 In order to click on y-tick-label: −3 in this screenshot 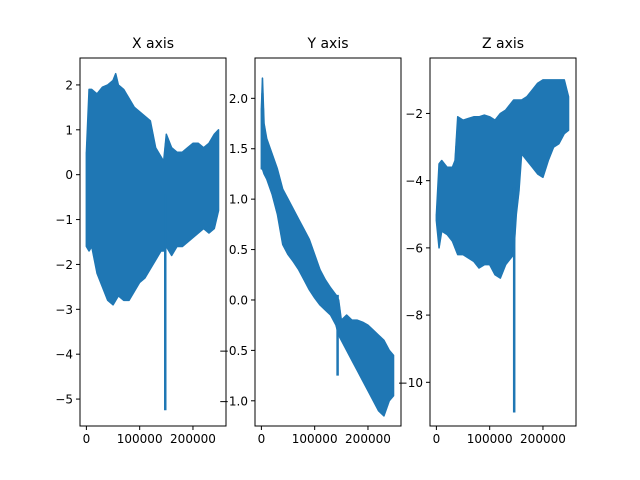, I will do `click(64, 310)`.